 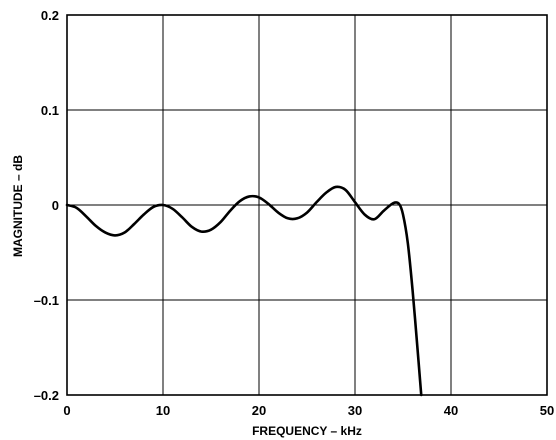 I want to click on y-tick-label-2: 0, so click(x=55, y=205).